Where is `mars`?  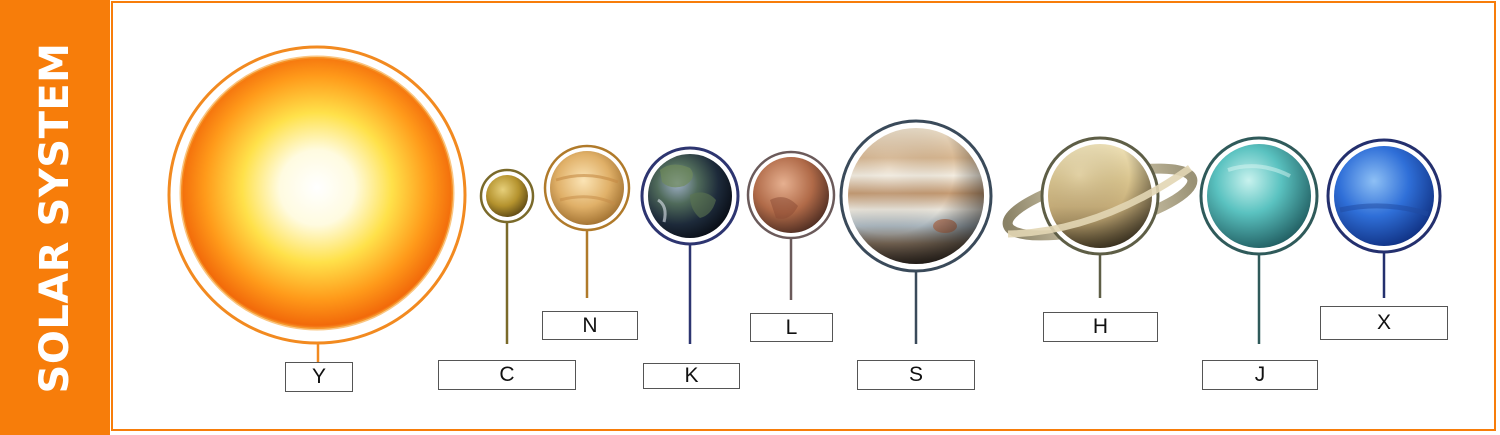
mars is located at coordinates (791, 195).